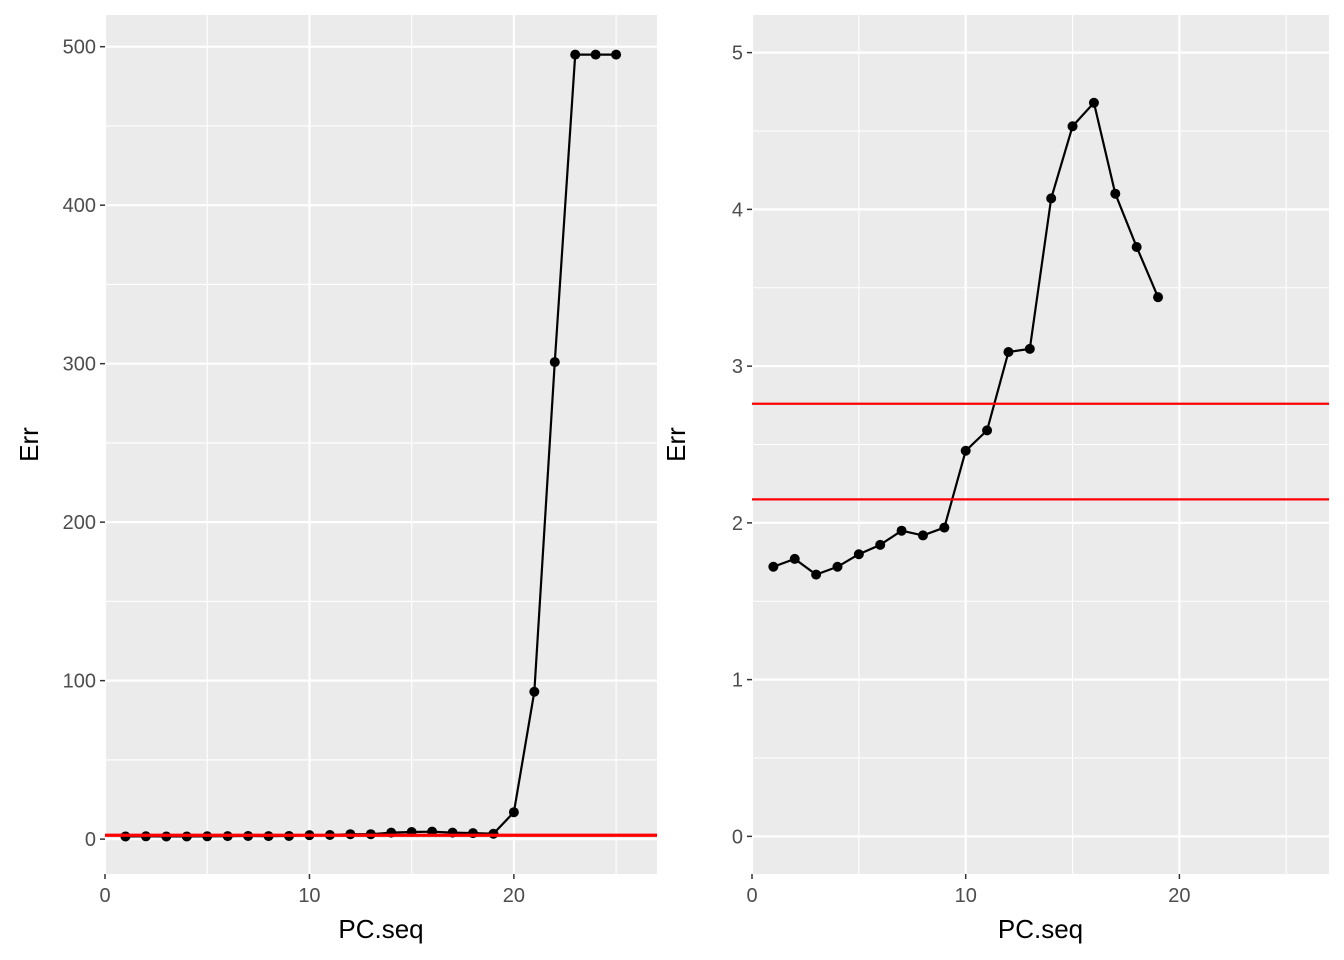 The image size is (1344, 960). Describe the element at coordinates (737, 367) in the screenshot. I see `y-tick-label: 3` at that location.